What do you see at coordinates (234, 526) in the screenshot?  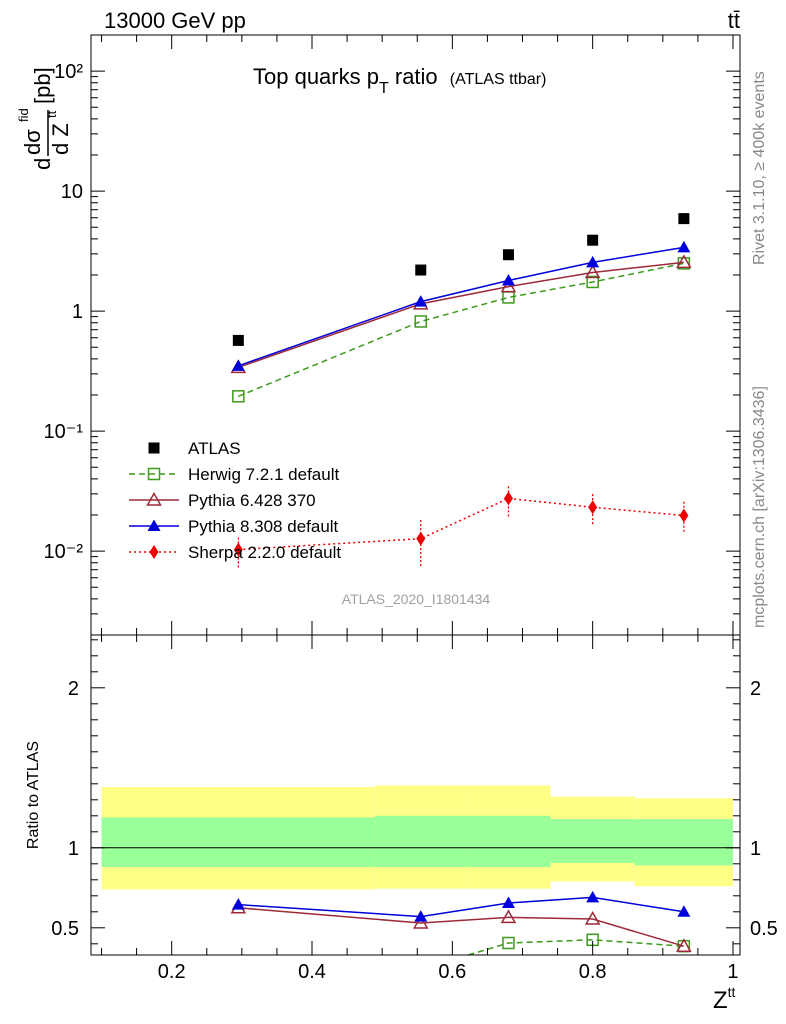 I see `legend-item-pythia-8-308-default: Pythia 8.308 default` at bounding box center [234, 526].